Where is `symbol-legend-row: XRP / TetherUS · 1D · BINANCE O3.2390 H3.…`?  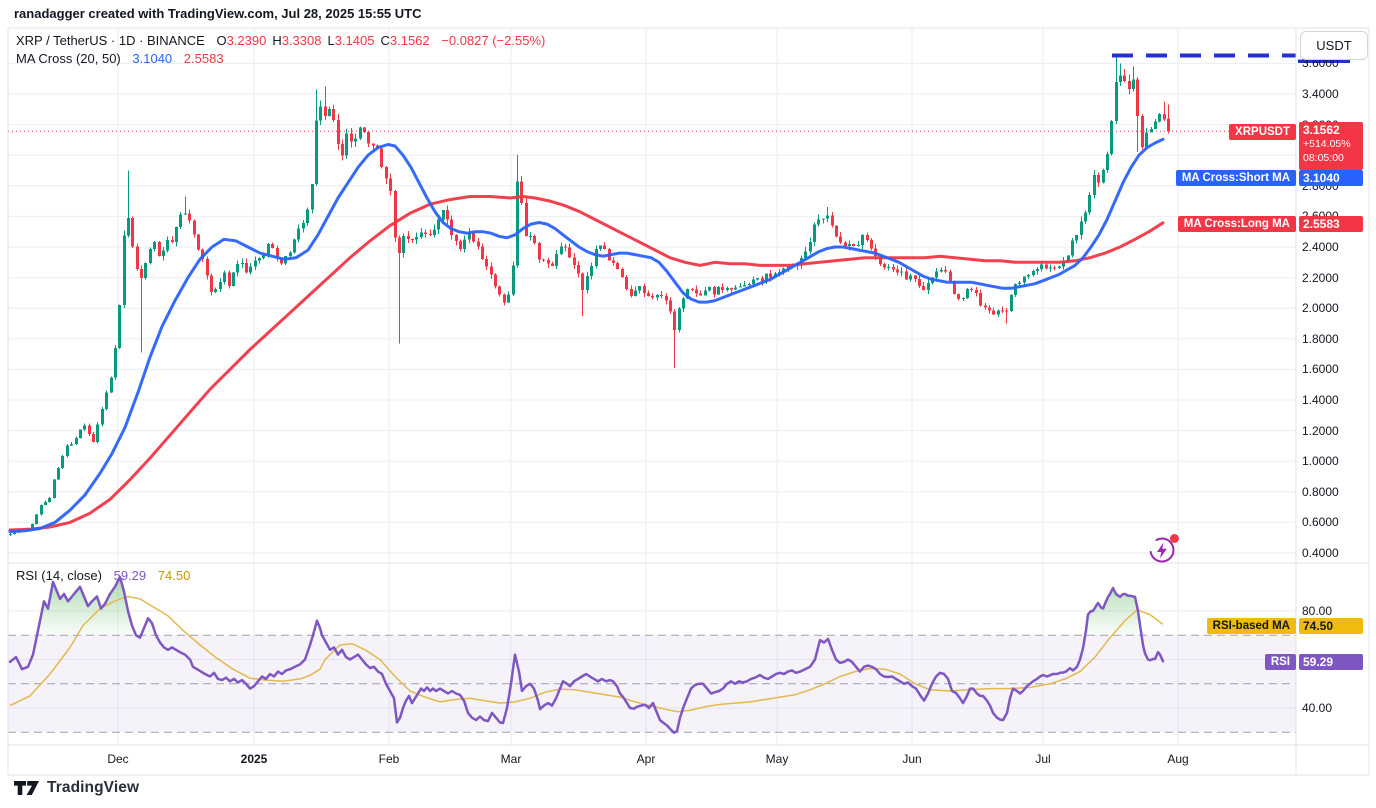
symbol-legend-row: XRP / TetherUS · 1D · BINANCE O3.2390 H3.… is located at coordinates (280, 40).